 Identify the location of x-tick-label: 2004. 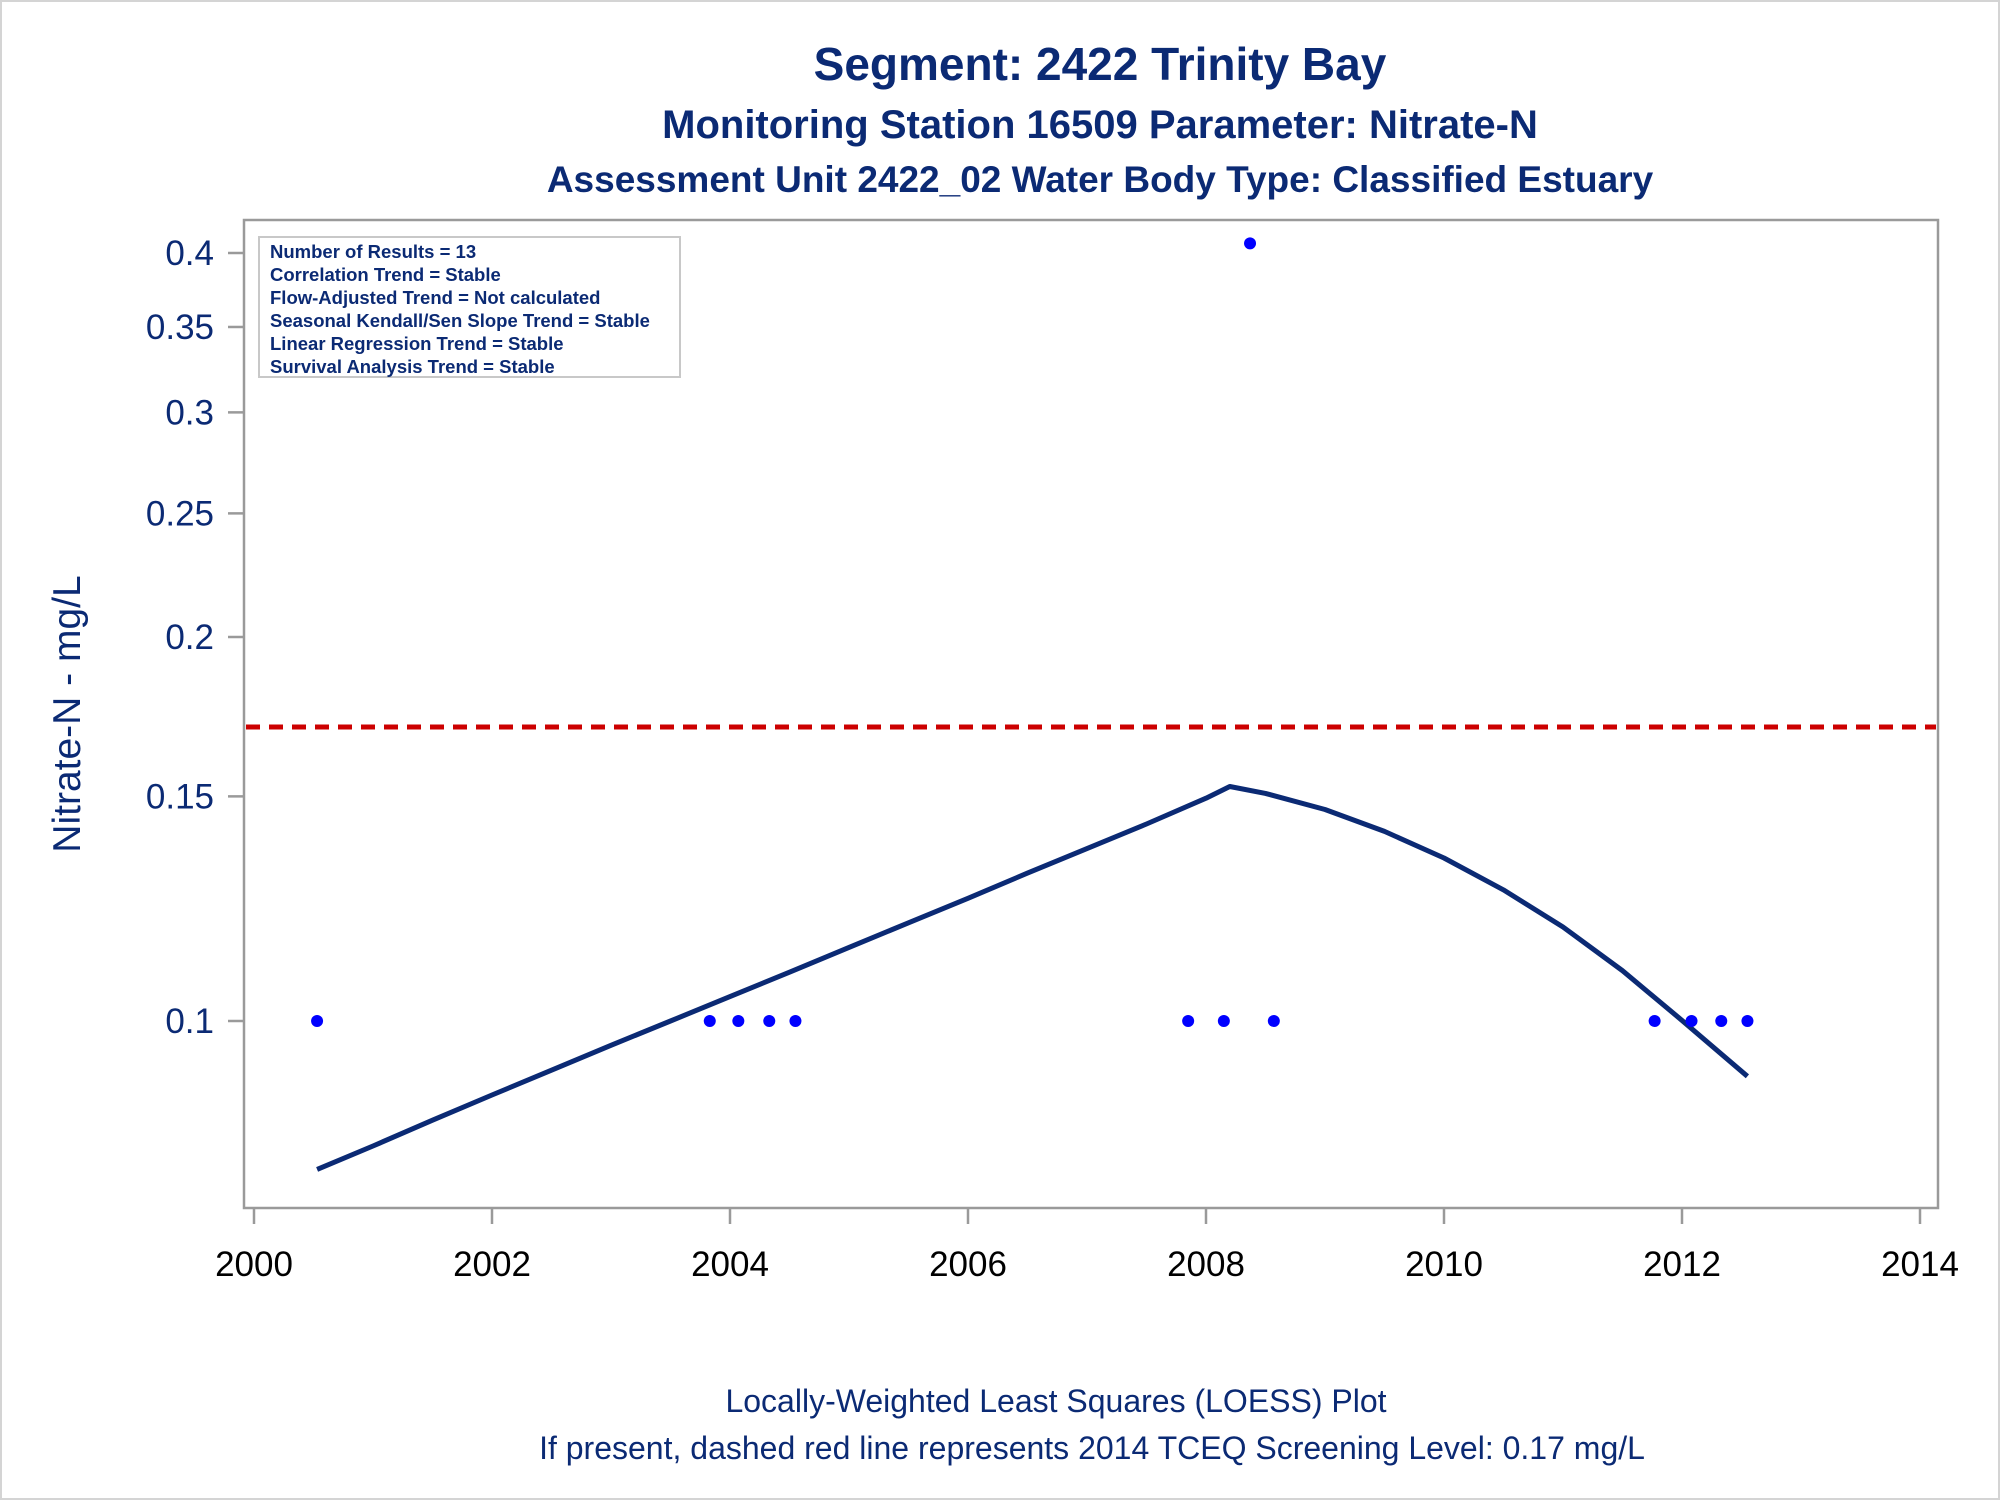
(730, 1264).